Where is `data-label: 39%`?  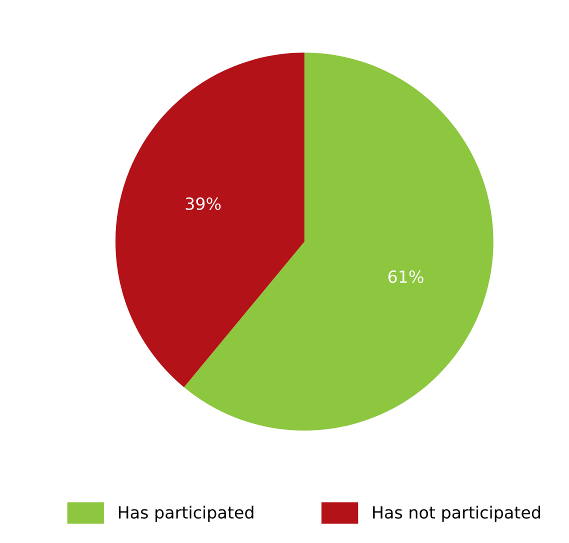 data-label: 39% is located at coordinates (203, 203).